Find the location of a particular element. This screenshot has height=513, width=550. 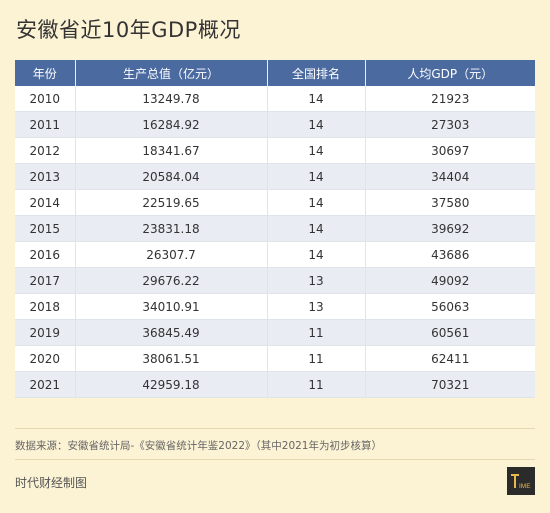

table-row: 2021 42959.18 11 70321 is located at coordinates (275, 384).